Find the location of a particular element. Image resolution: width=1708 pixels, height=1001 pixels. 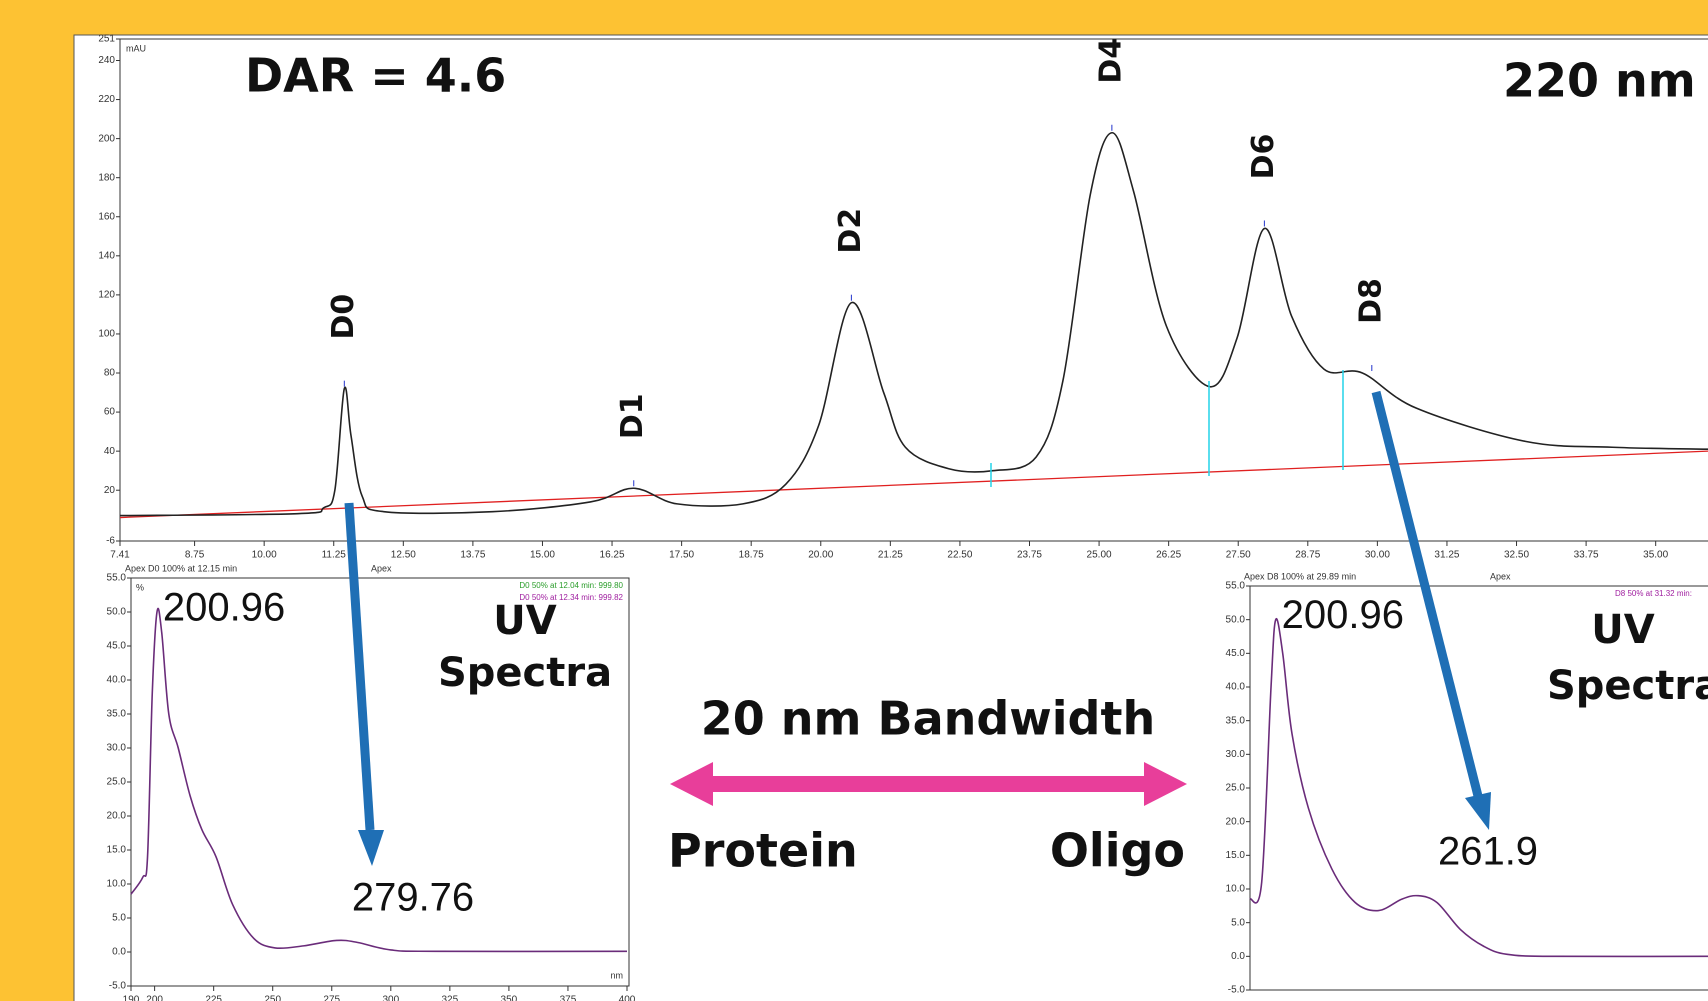

x-tick-label: 28.75 is located at coordinates (1307, 555).